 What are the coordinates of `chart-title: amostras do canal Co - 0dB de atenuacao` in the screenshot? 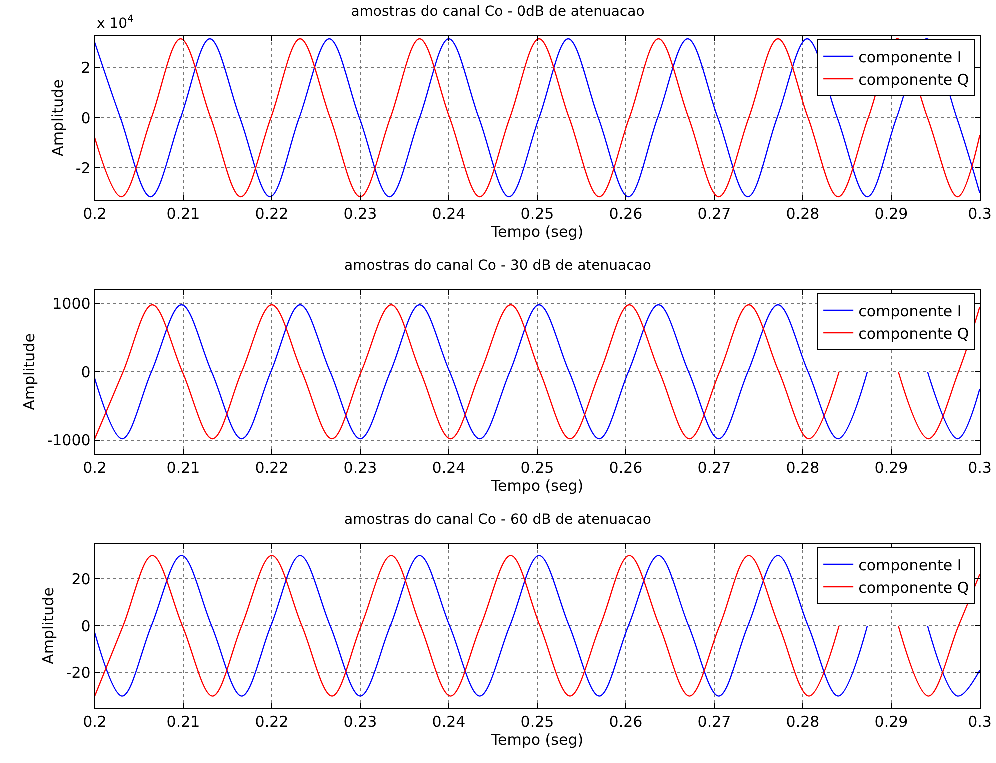 It's located at (498, 12).